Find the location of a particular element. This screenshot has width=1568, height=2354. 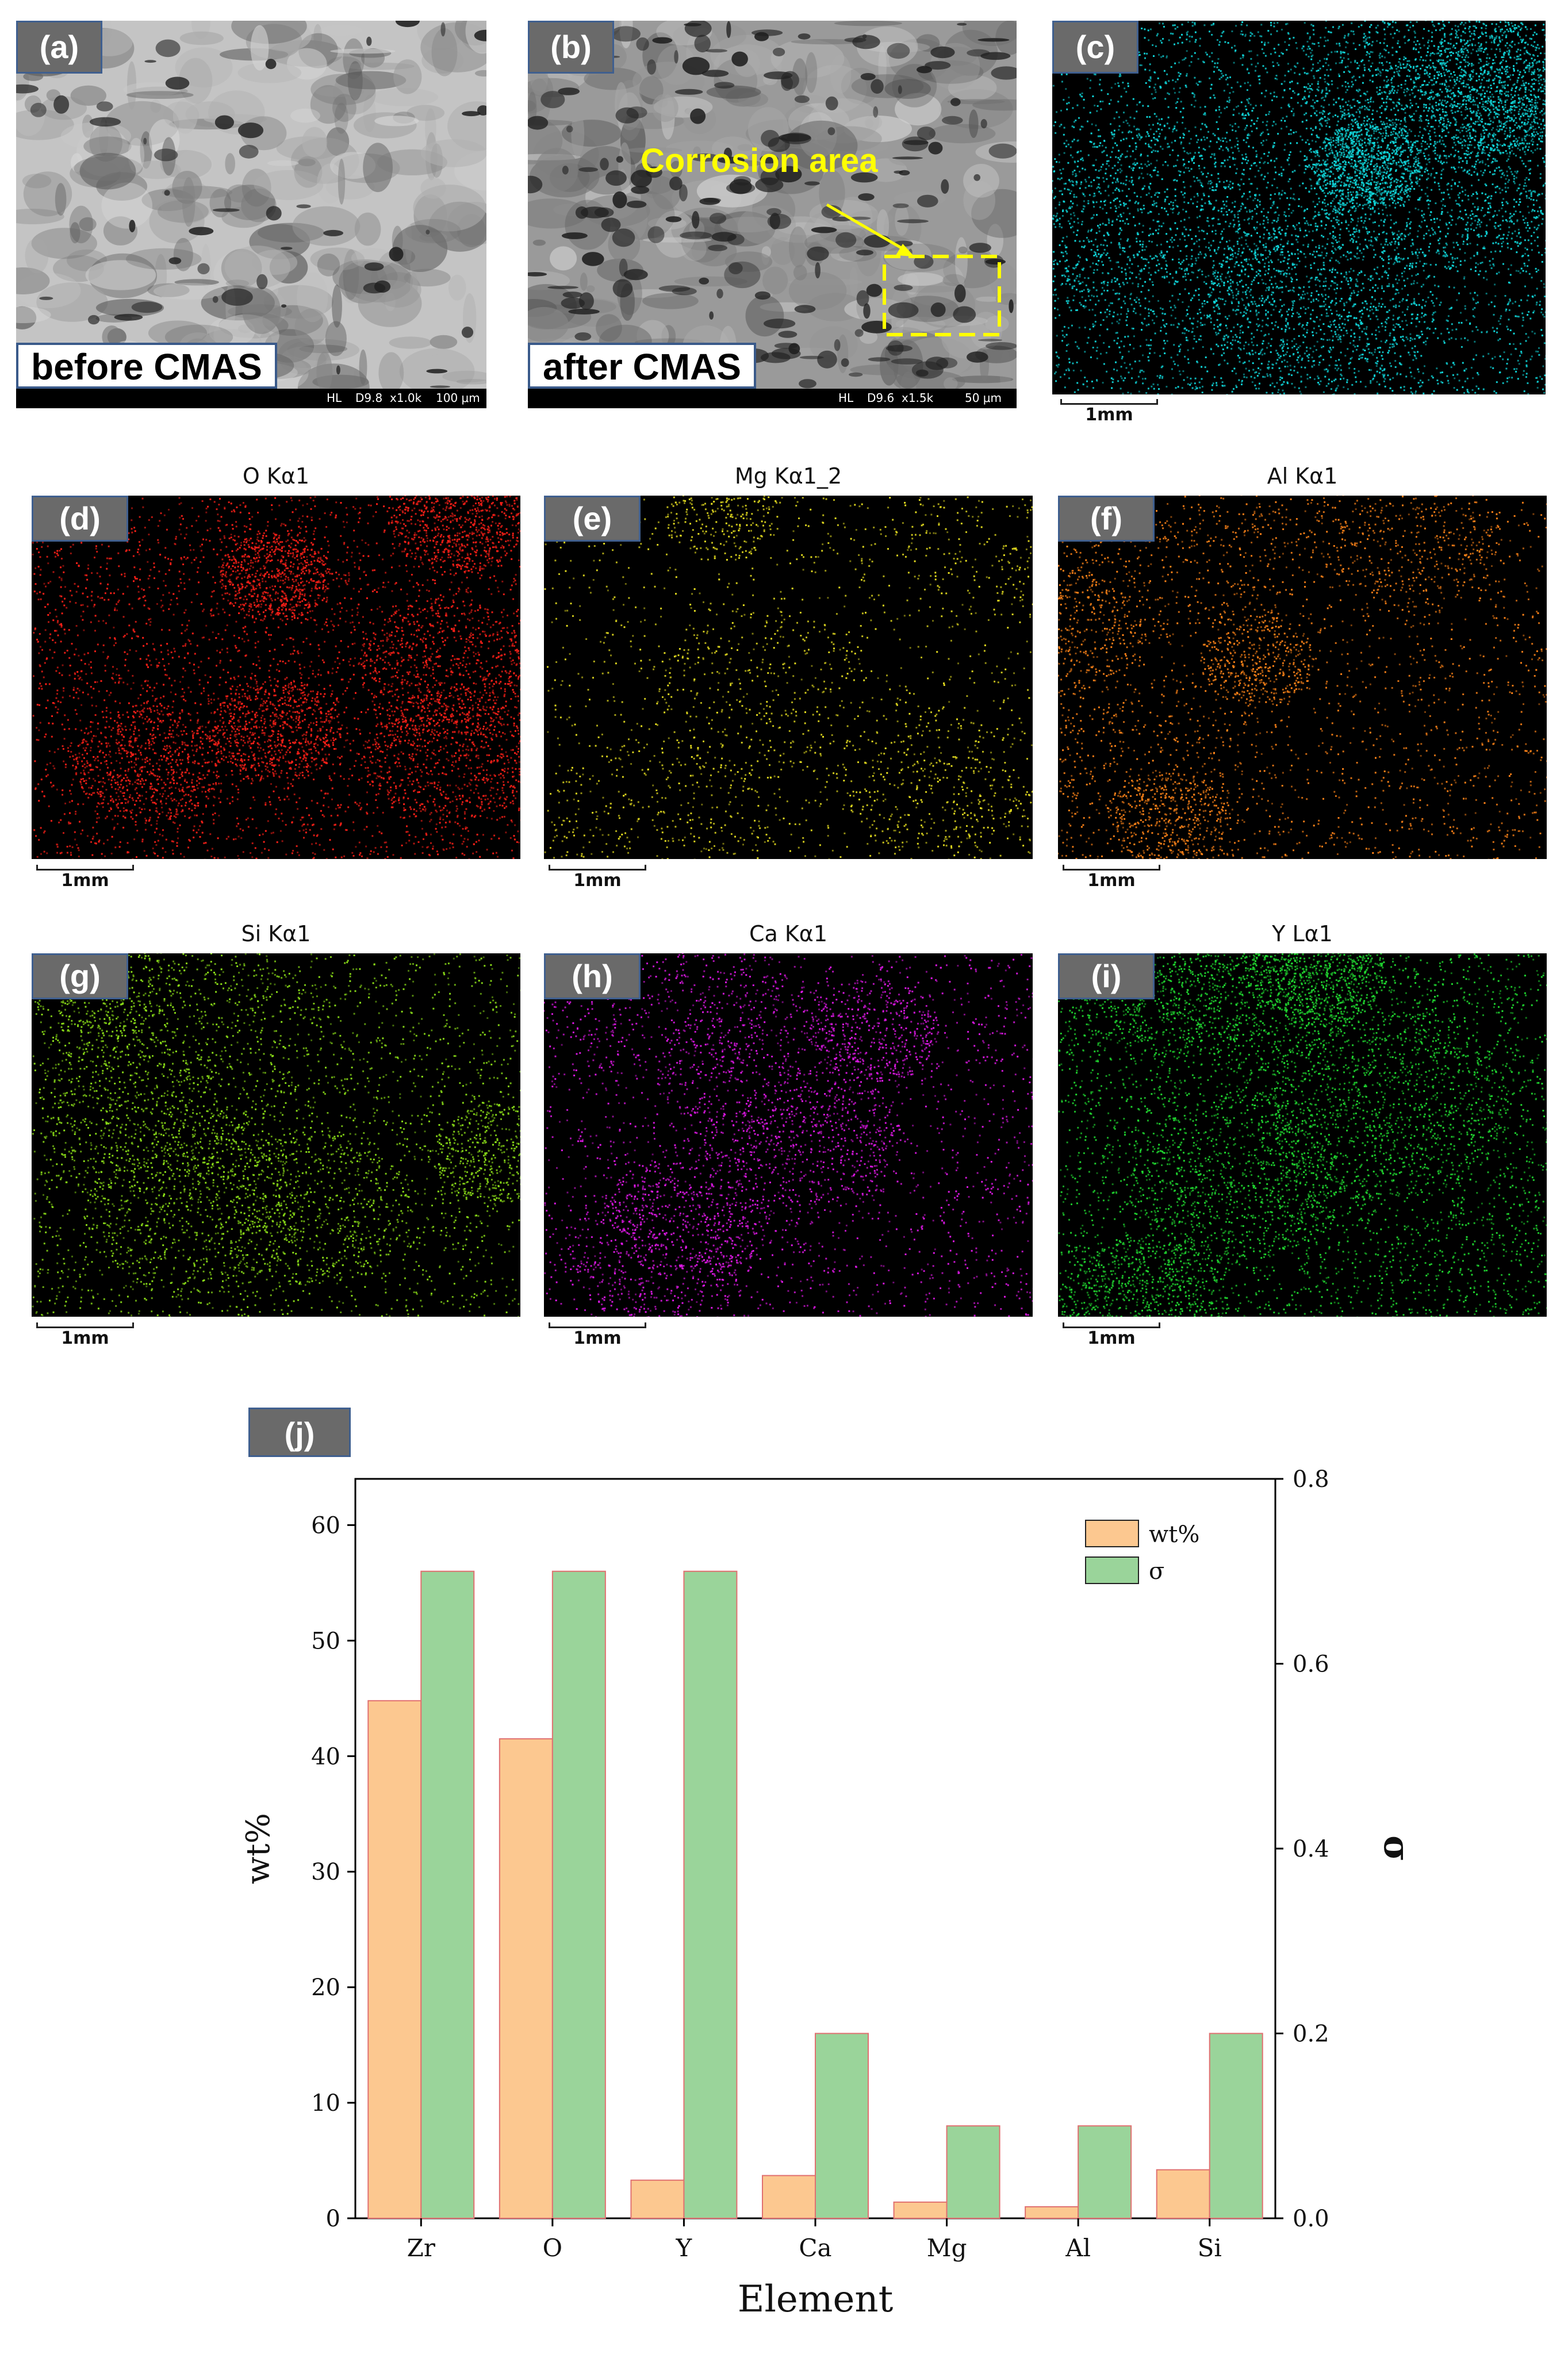

scale-bar-g: 1mm is located at coordinates (85, 1335).